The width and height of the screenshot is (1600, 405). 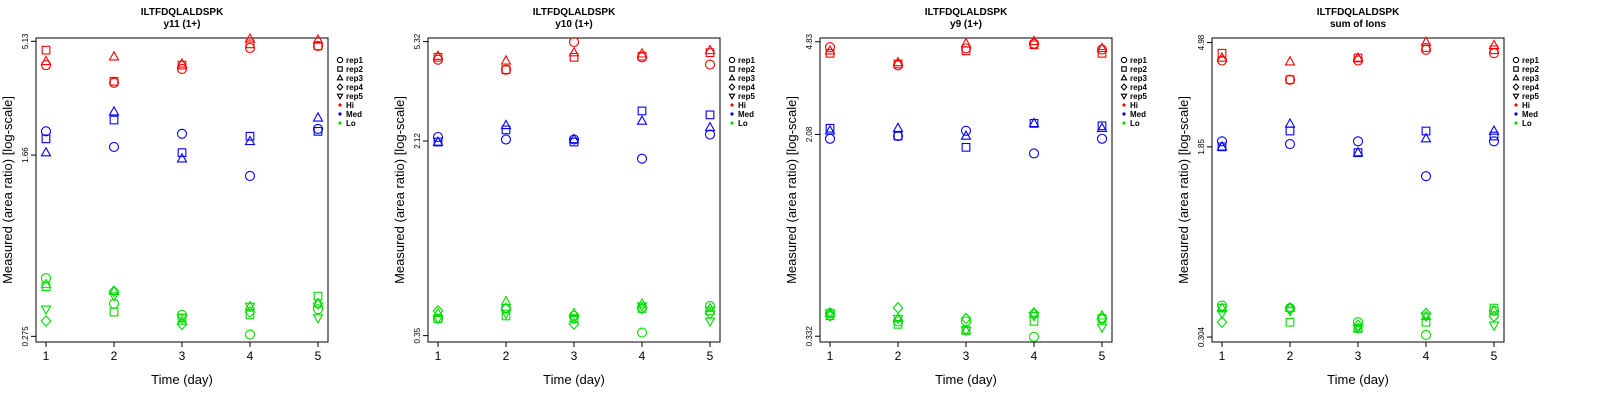 I want to click on legend-dot-med, so click(x=1516, y=114).